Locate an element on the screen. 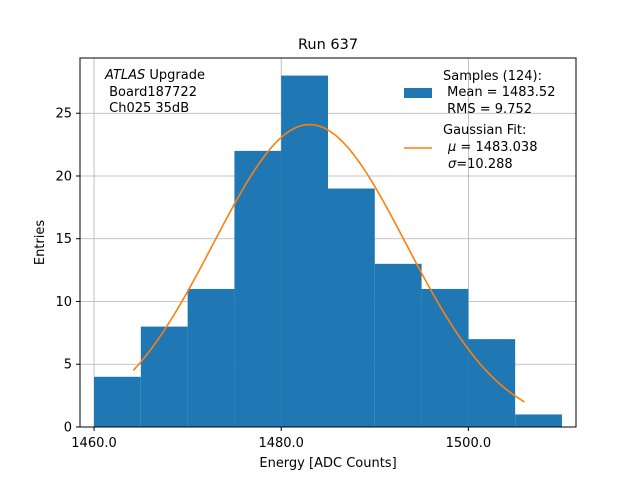 This screenshot has width=640, height=480. x-axis-ticks: 1460.0 1480.0 1500.0 is located at coordinates (281, 439).